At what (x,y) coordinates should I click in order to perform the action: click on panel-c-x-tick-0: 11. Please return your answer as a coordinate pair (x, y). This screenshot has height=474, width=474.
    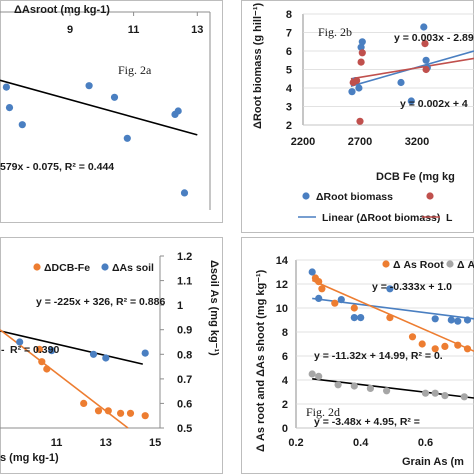
    Looking at the image, I should click on (57, 443).